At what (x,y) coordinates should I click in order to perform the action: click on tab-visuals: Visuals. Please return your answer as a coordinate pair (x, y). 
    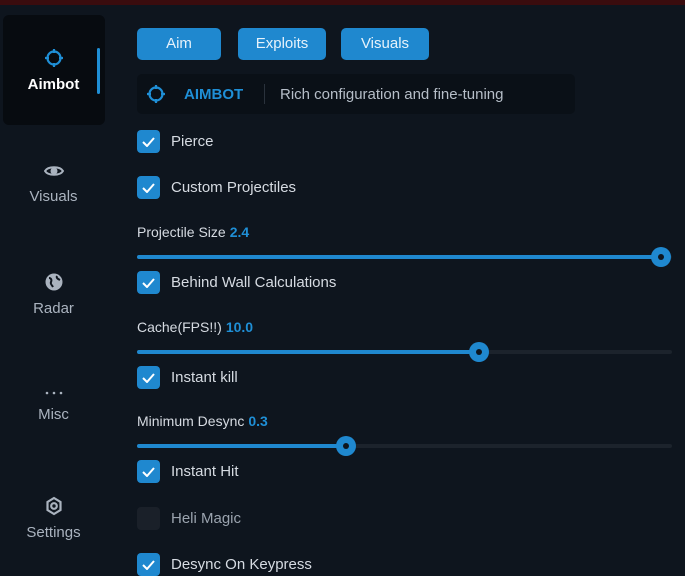
    Looking at the image, I should click on (385, 44).